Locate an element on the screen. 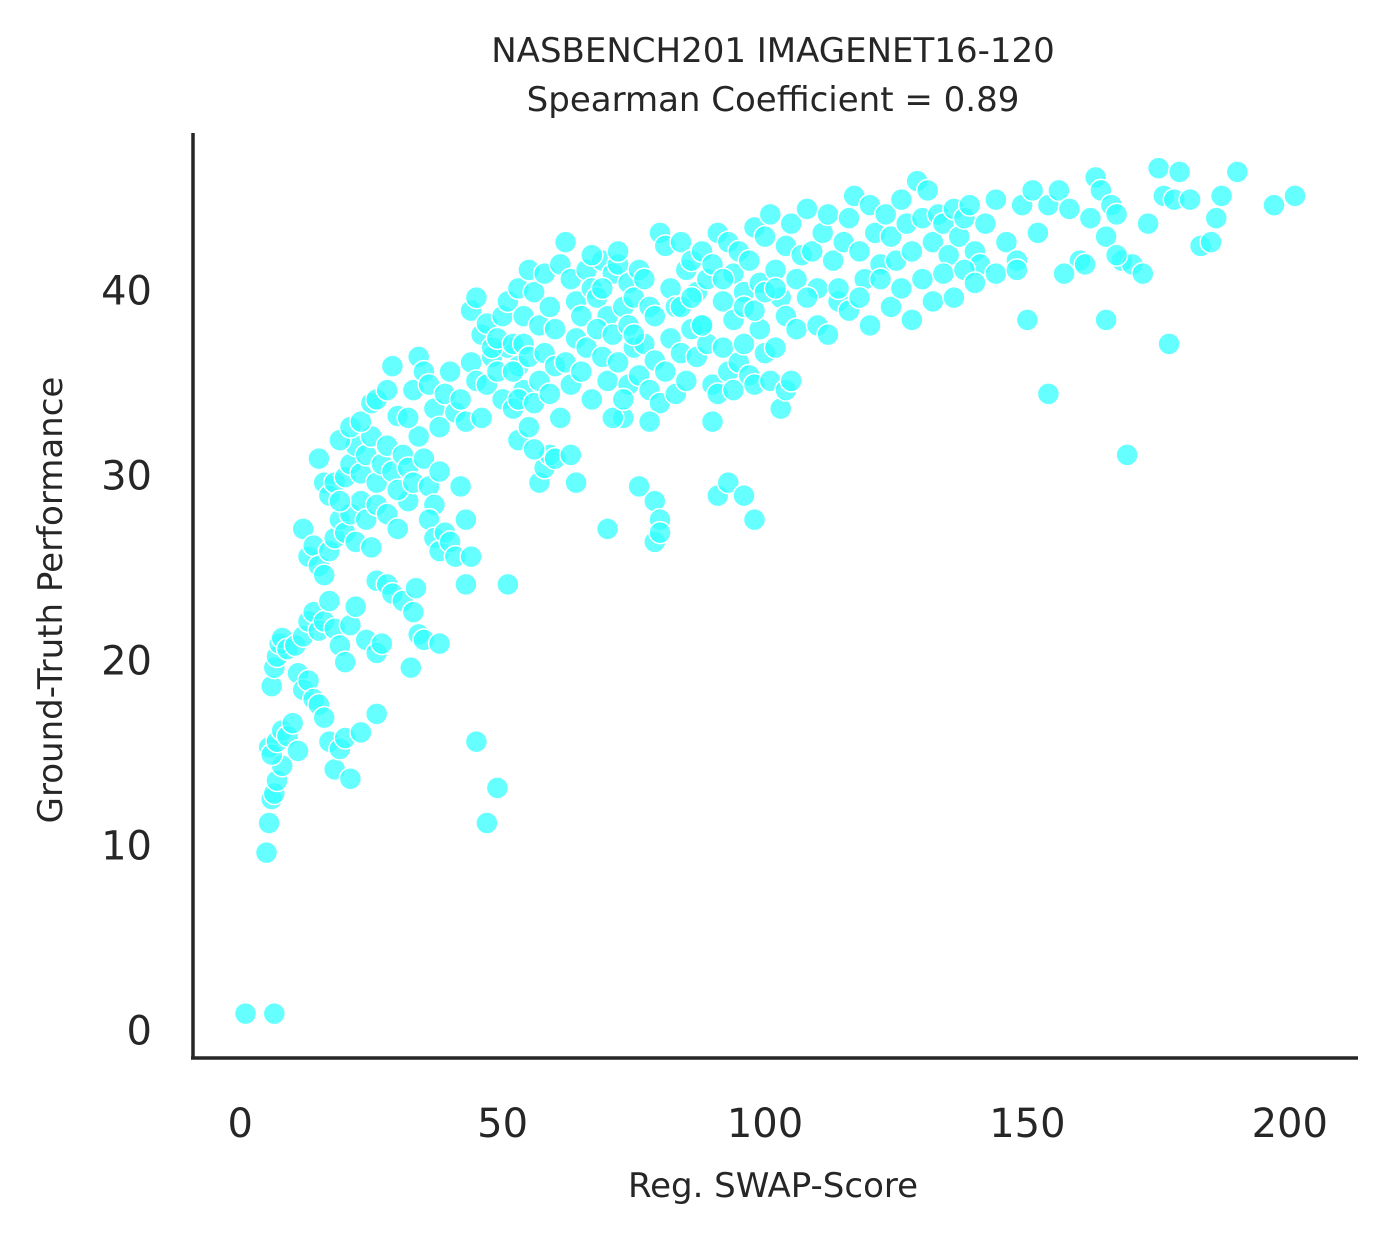  chart-subtitle: Spearman Coefficient = 0.89 is located at coordinates (773, 100).